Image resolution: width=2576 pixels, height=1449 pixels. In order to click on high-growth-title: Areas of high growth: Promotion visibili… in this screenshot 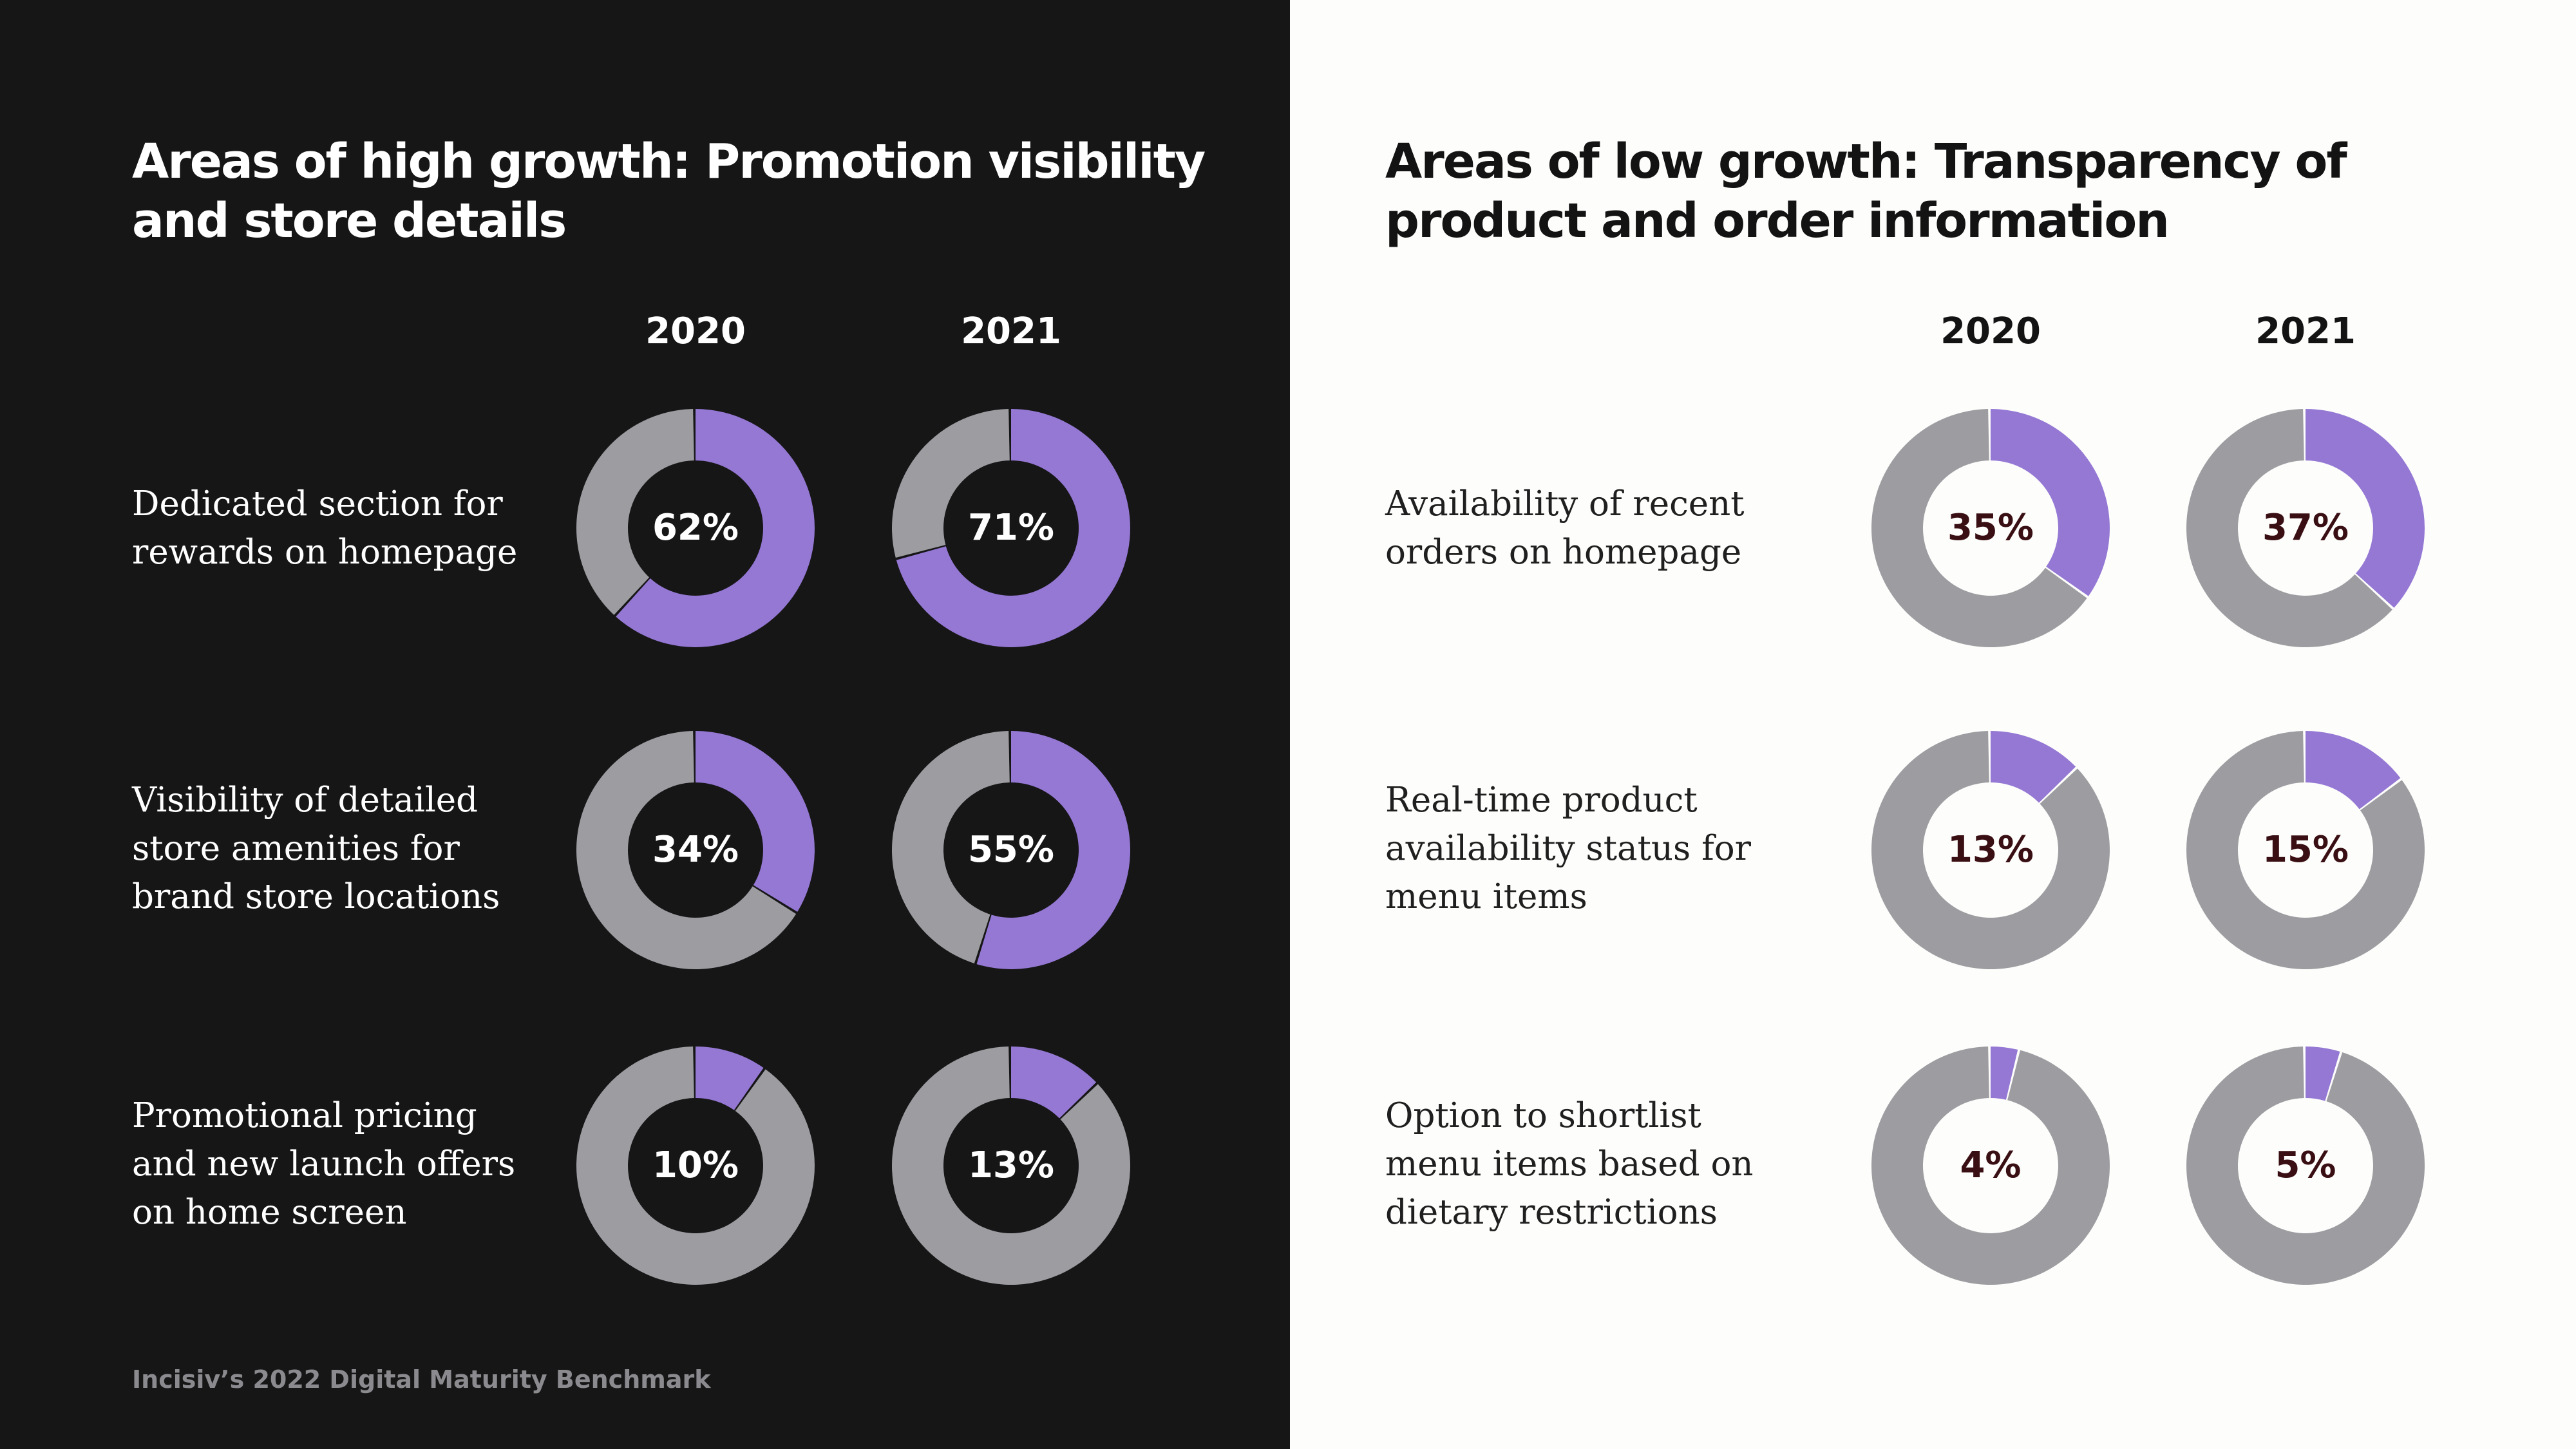, I will do `click(669, 191)`.